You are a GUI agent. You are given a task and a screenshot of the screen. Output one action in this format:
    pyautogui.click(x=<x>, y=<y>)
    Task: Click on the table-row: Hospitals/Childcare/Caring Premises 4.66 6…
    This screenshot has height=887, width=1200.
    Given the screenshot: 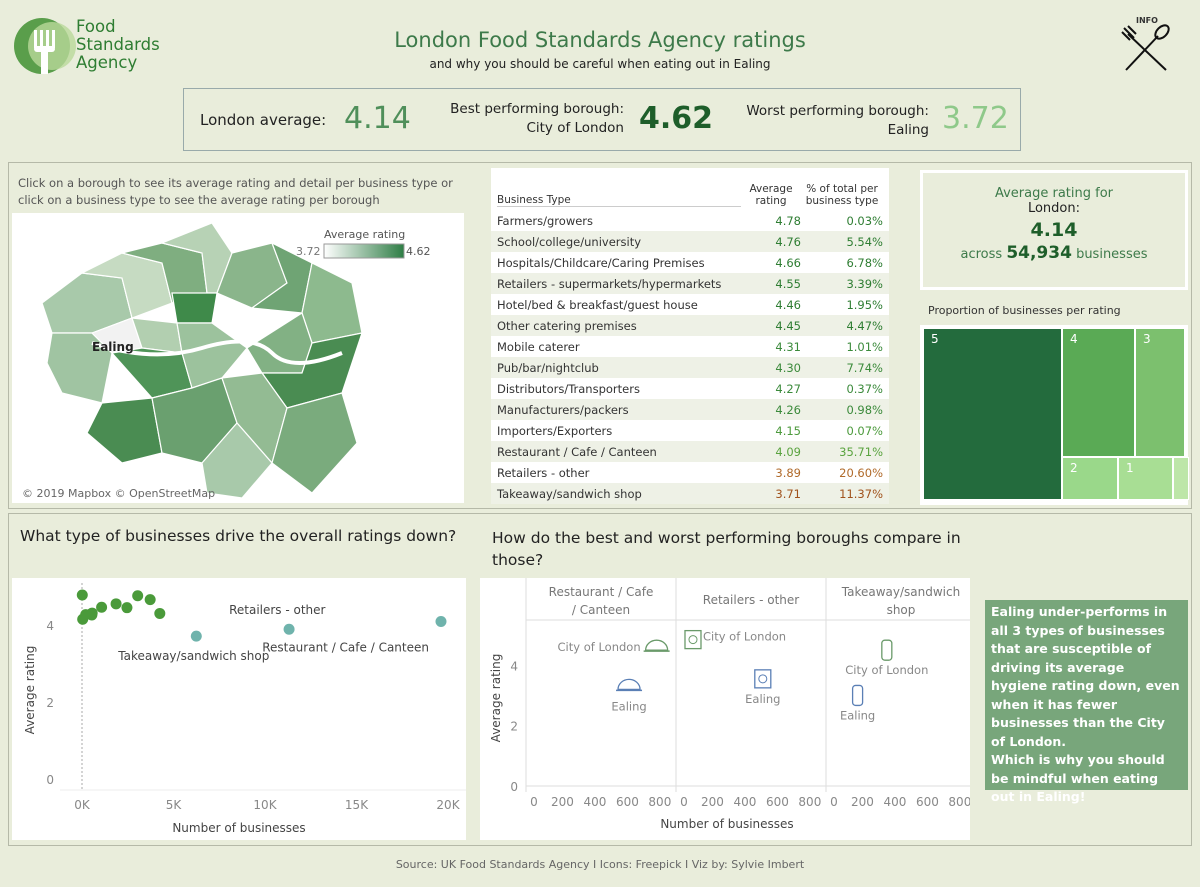 What is the action you would take?
    pyautogui.click(x=690, y=262)
    